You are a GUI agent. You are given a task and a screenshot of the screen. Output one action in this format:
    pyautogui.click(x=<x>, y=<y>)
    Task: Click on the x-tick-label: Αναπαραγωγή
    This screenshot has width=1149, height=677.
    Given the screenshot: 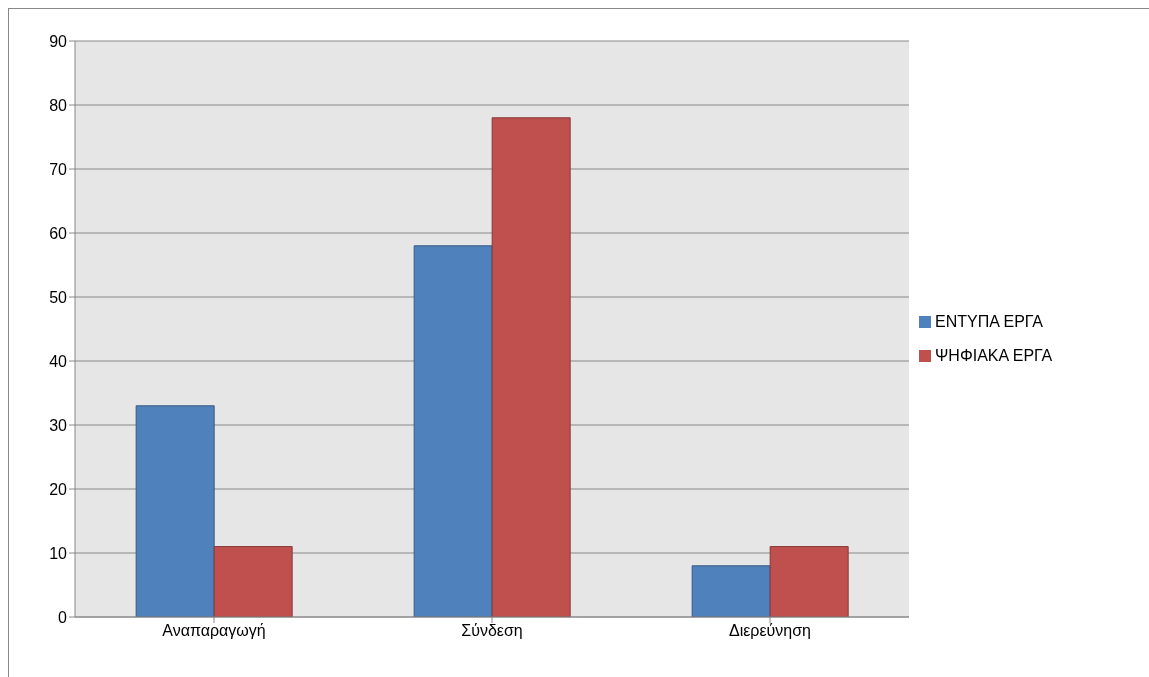 What is the action you would take?
    pyautogui.click(x=214, y=631)
    